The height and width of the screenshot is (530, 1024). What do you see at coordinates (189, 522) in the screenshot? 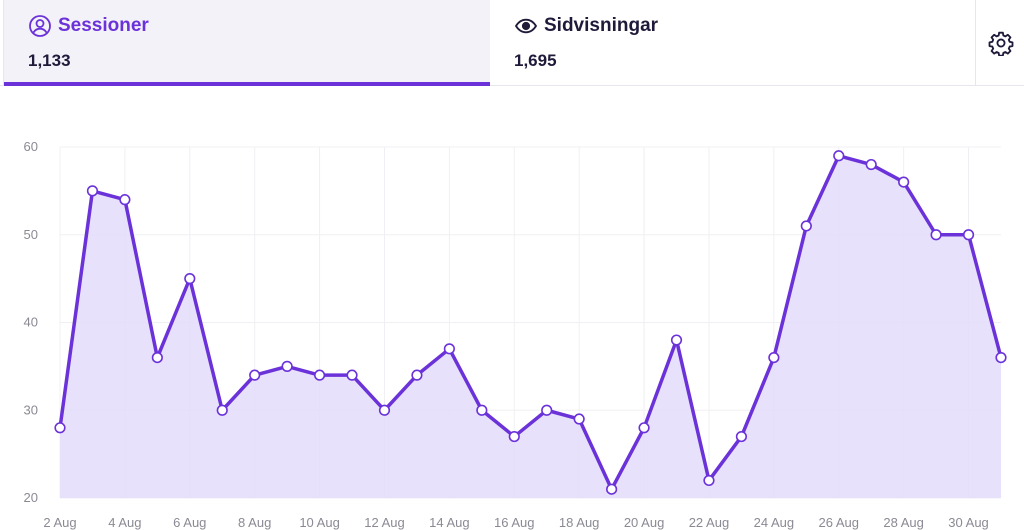
I see `x-tick-label-2: 6 Aug` at bounding box center [189, 522].